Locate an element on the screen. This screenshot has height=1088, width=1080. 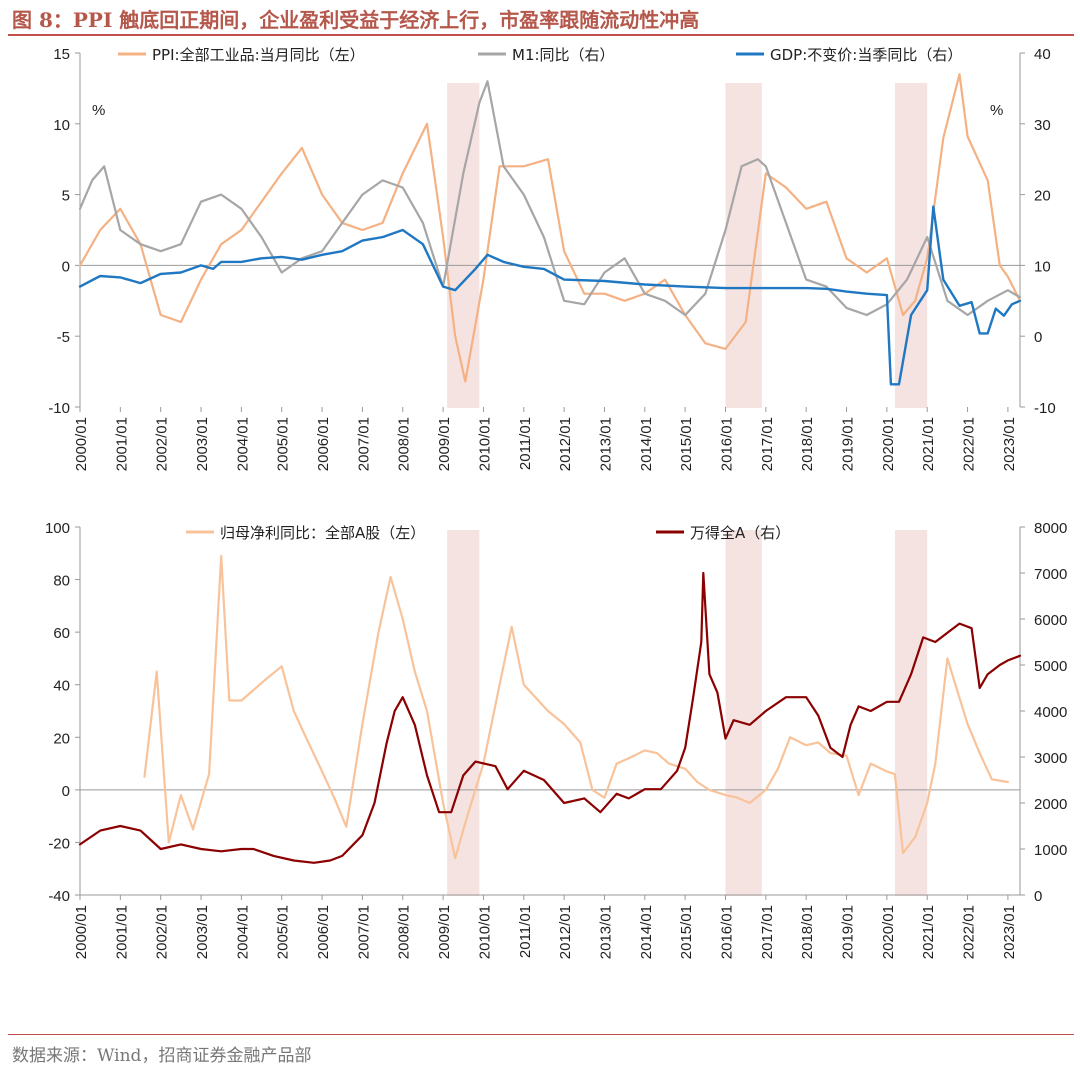
left-tick-label: 100 is located at coordinates (57, 528).